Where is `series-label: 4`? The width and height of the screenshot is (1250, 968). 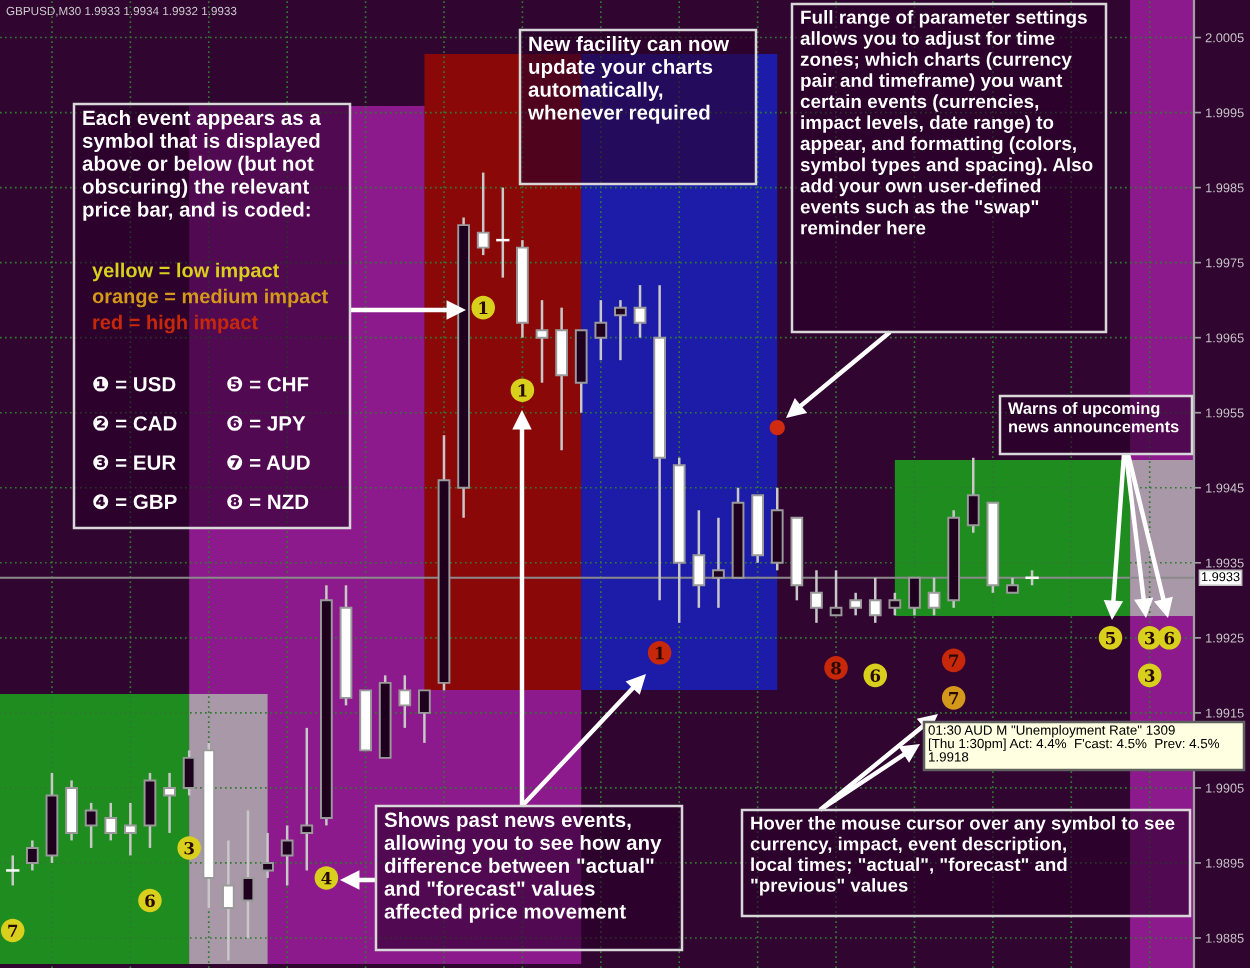
series-label: 4 is located at coordinates (326, 878).